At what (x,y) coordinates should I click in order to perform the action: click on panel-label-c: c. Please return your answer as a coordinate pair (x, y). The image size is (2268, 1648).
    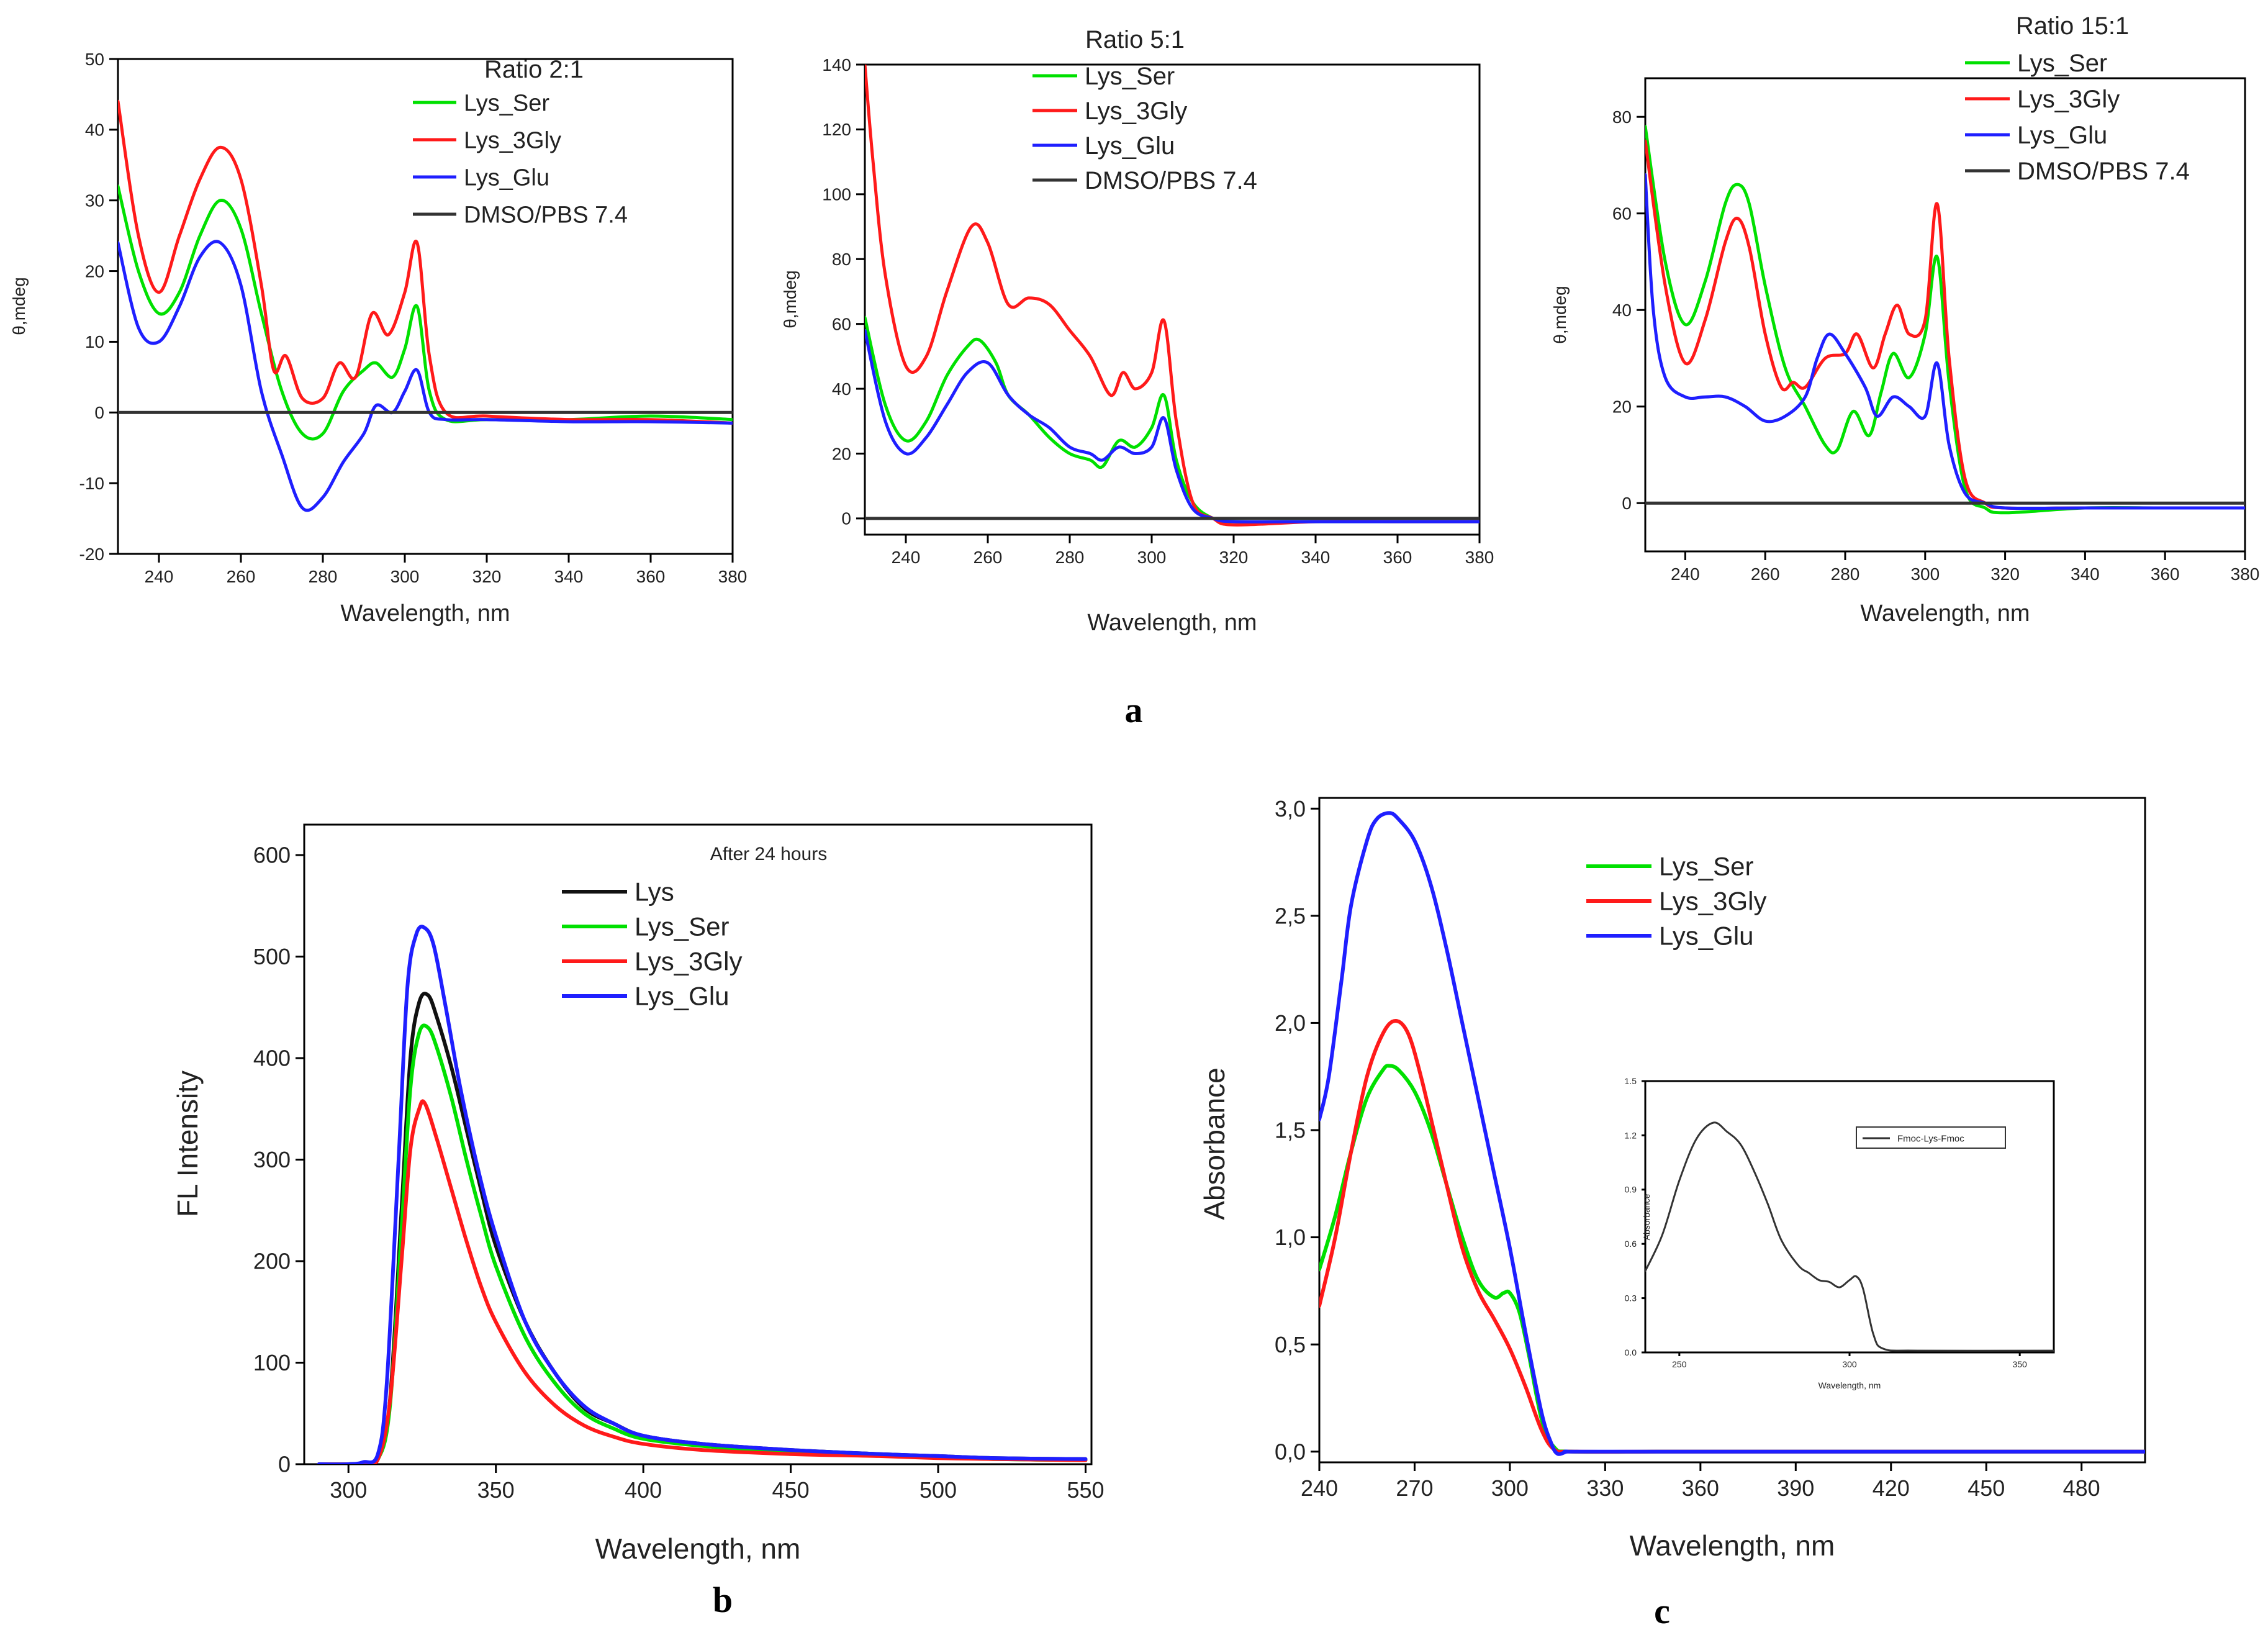
    Looking at the image, I should click on (1662, 1611).